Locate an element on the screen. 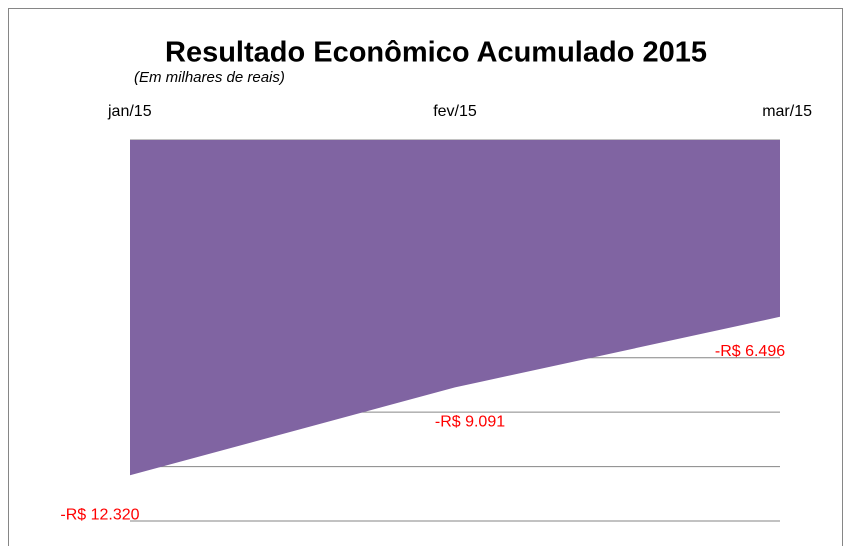 This screenshot has height=546, width=851. chart-subtitle: (Em milhares de reais) is located at coordinates (209, 77).